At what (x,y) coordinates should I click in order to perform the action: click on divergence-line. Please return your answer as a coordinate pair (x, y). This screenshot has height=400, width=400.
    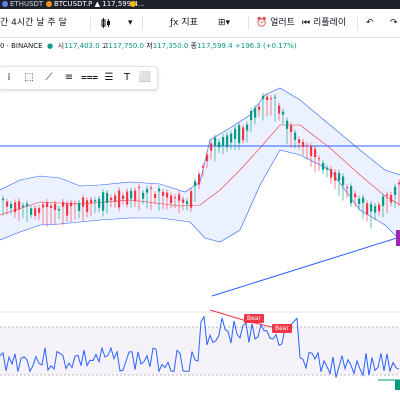
    Looking at the image, I should click on (230, 316).